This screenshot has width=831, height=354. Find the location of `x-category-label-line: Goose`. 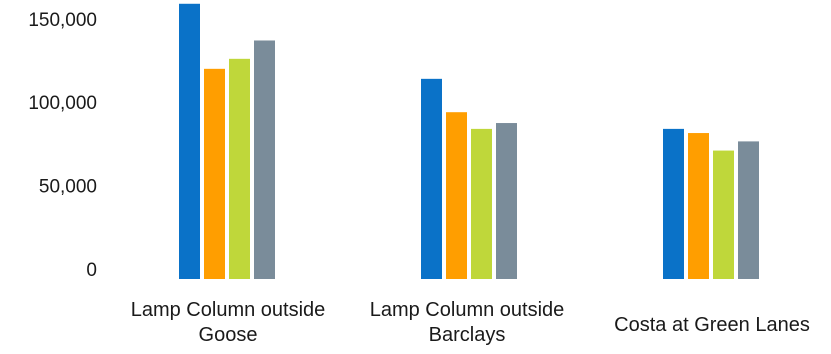

x-category-label-line: Goose is located at coordinates (228, 335).